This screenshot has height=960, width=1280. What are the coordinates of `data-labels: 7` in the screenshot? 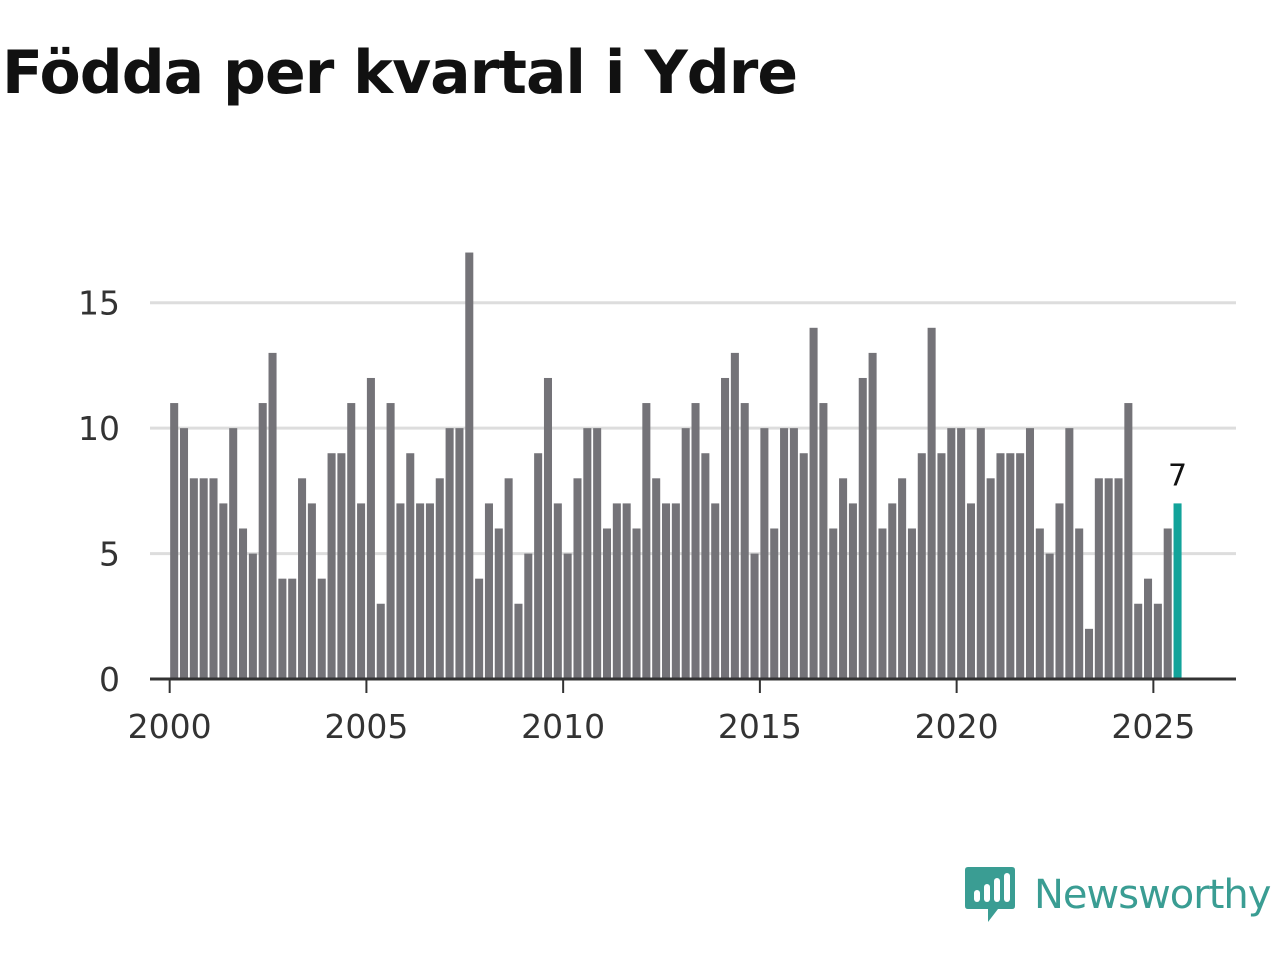 It's located at (1177, 475).